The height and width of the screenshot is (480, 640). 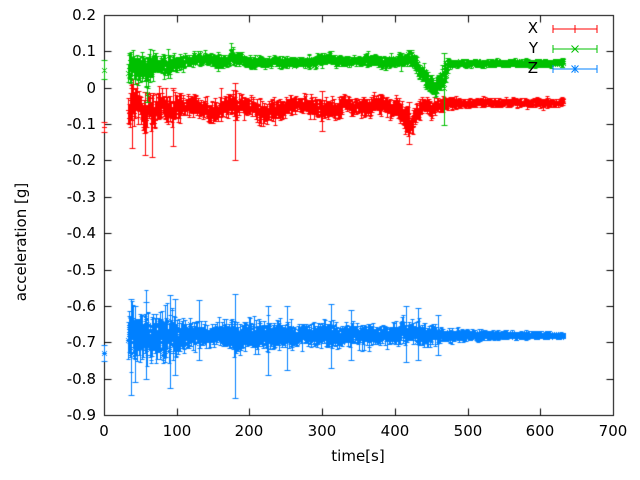 What do you see at coordinates (81, 160) in the screenshot?
I see `y-tick-label: -0.2` at bounding box center [81, 160].